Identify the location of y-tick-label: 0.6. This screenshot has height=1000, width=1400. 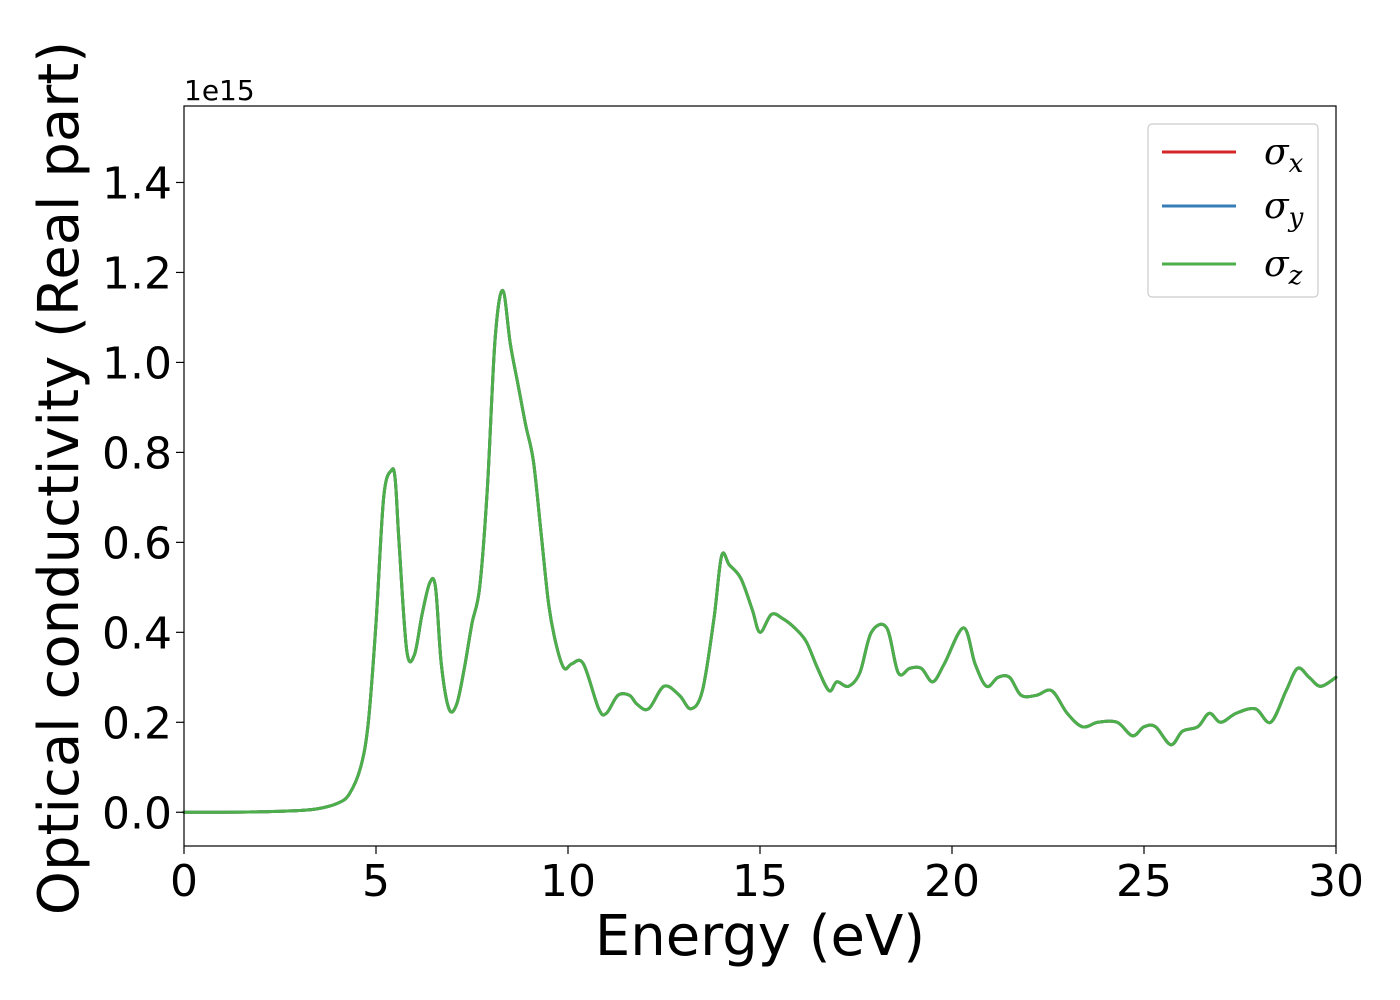
(137, 543).